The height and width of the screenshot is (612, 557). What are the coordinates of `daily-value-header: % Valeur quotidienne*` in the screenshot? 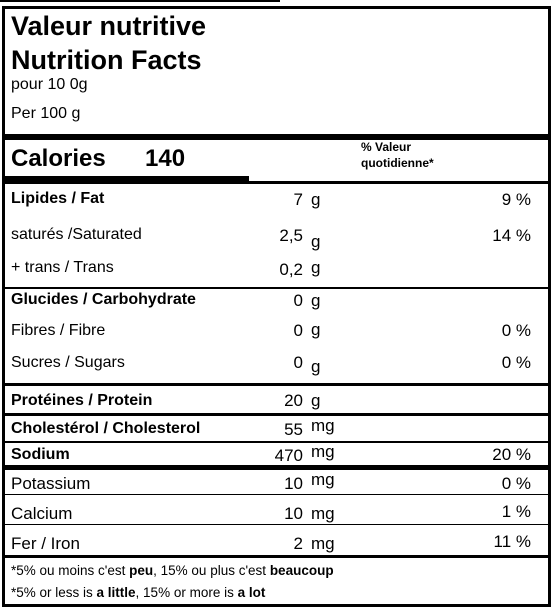 It's located at (421, 155).